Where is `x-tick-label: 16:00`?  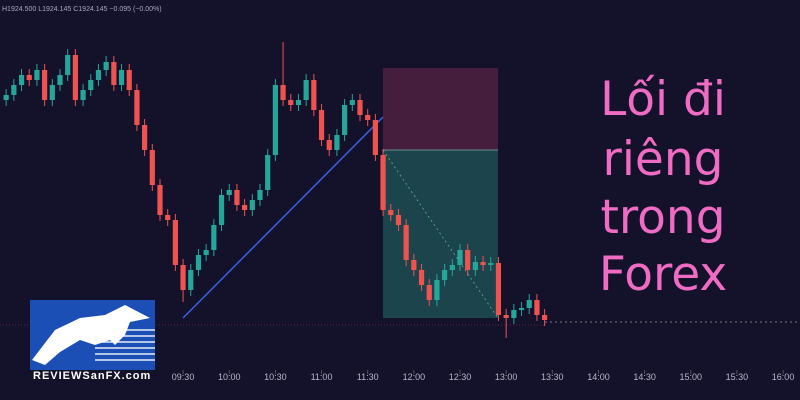 x-tick-label: 16:00 is located at coordinates (783, 377).